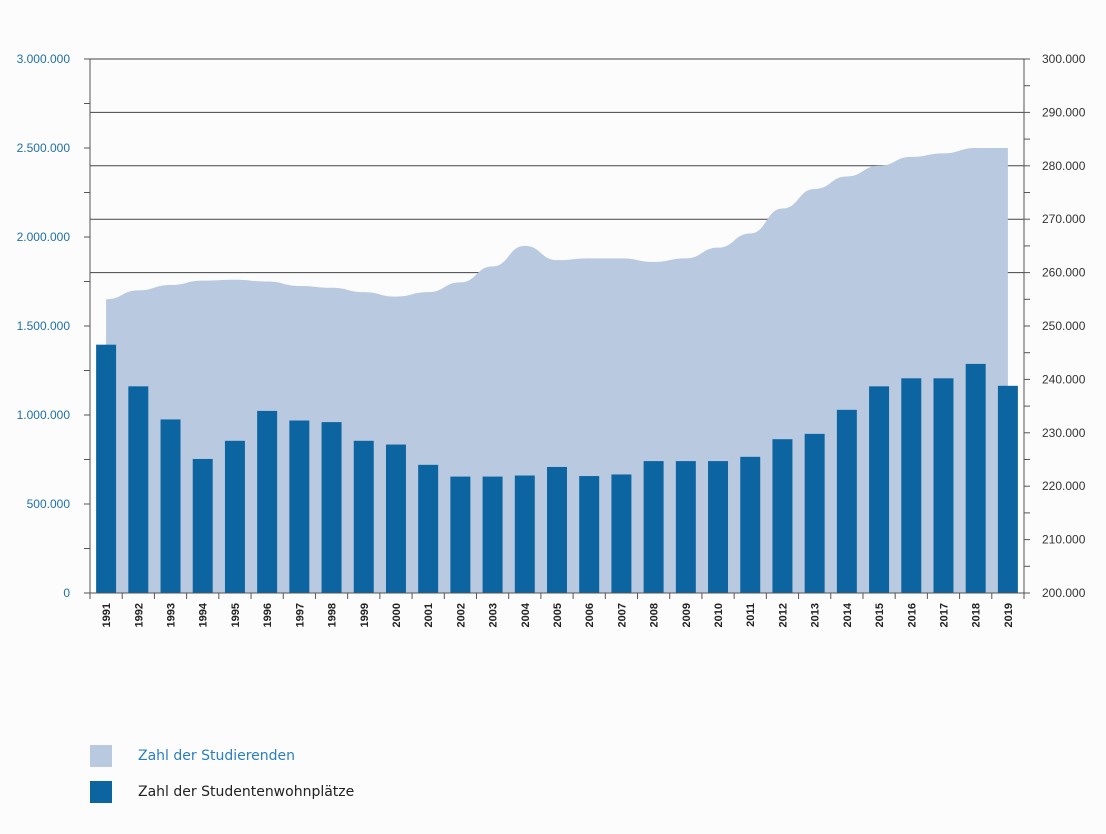 This screenshot has height=834, width=1106. I want to click on bar-2001, so click(428, 528).